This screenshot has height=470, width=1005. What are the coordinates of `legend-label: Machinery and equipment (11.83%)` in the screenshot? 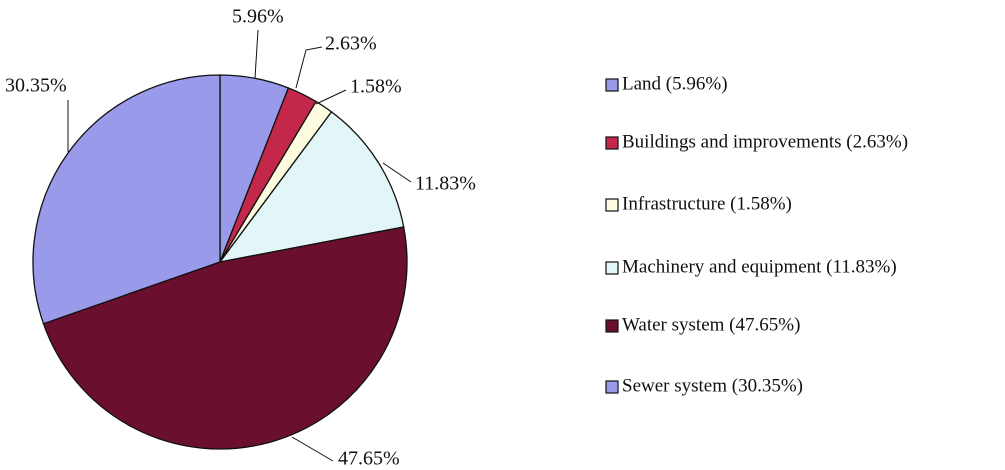 It's located at (759, 266).